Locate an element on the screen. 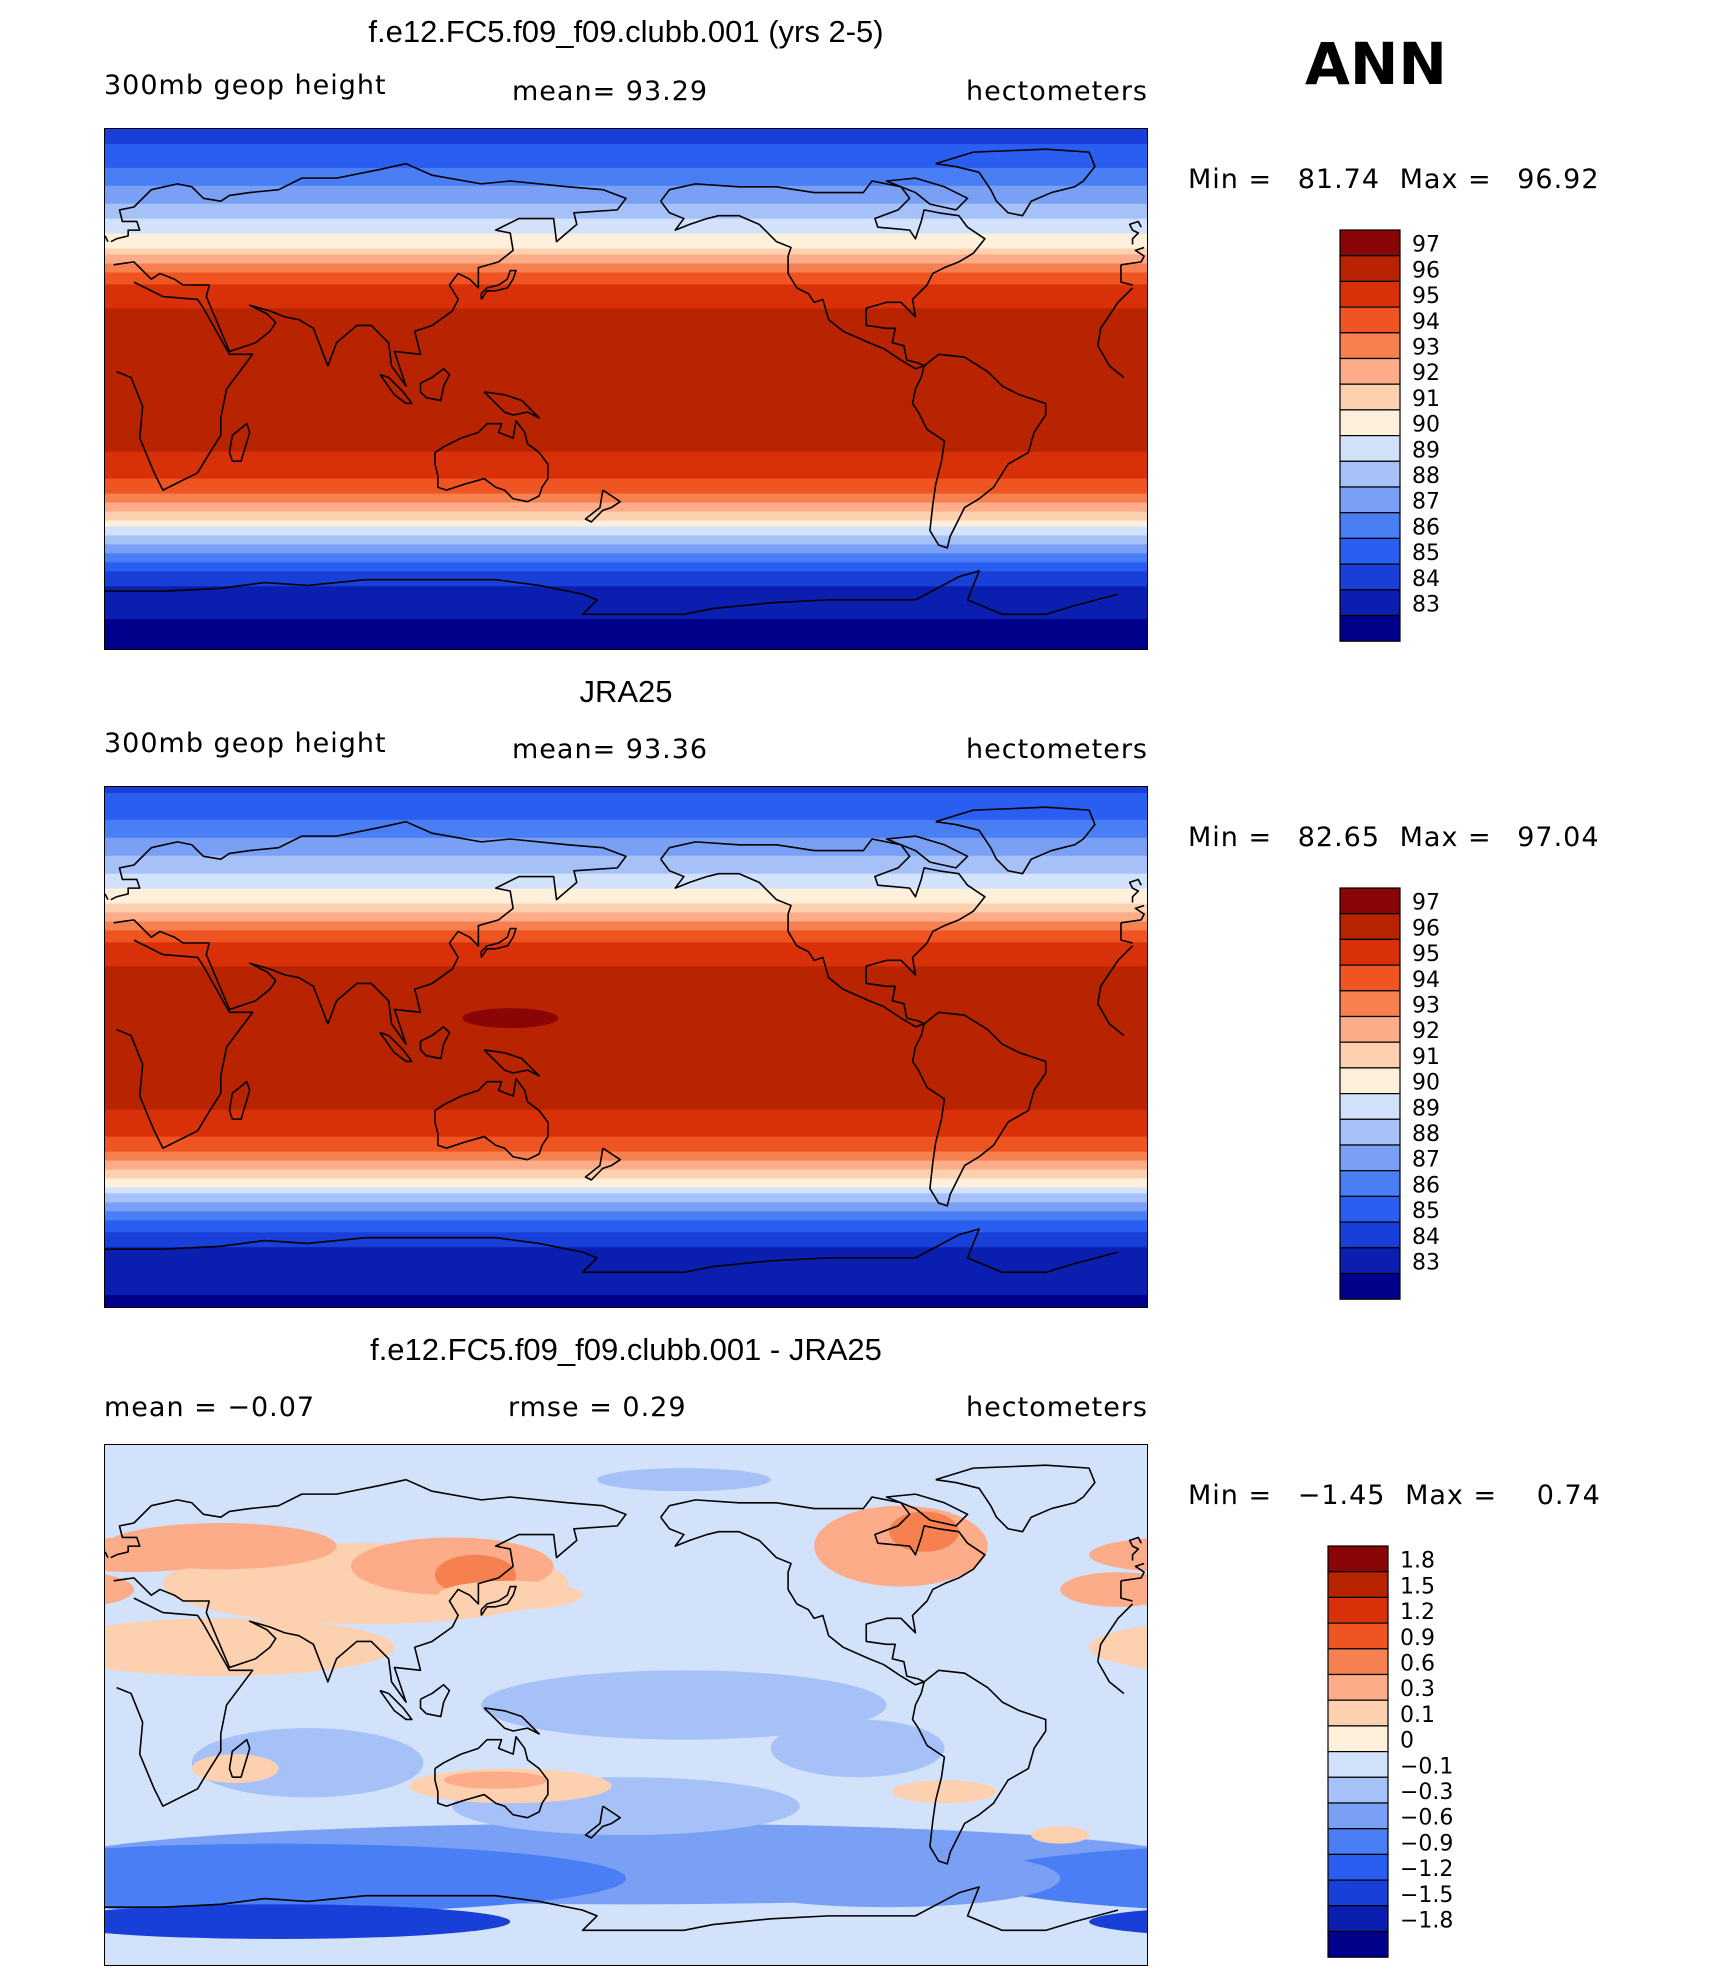 The width and height of the screenshot is (1710, 1974). coastline-africa is located at coordinates (1115, 316).